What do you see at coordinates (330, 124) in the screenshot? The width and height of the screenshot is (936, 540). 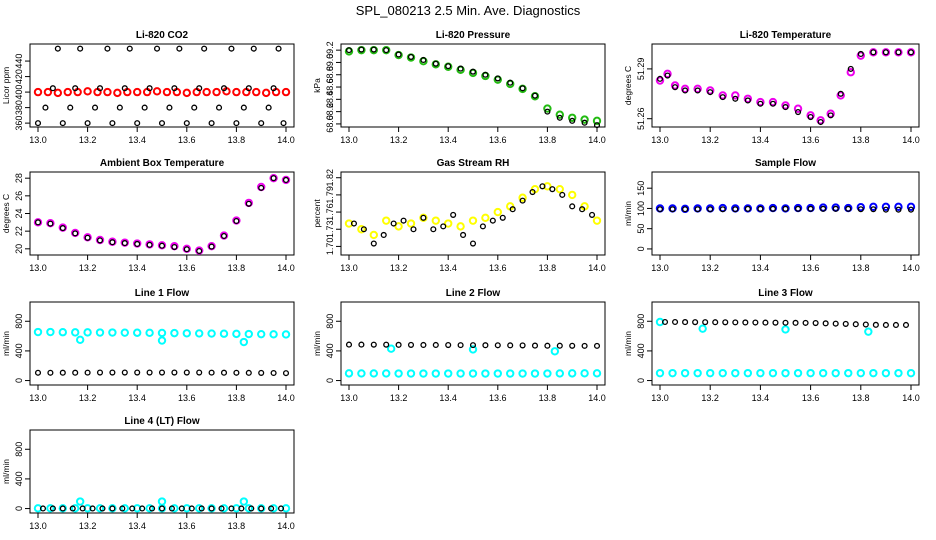 I see `pressure-ytick-label: 68.0` at bounding box center [330, 124].